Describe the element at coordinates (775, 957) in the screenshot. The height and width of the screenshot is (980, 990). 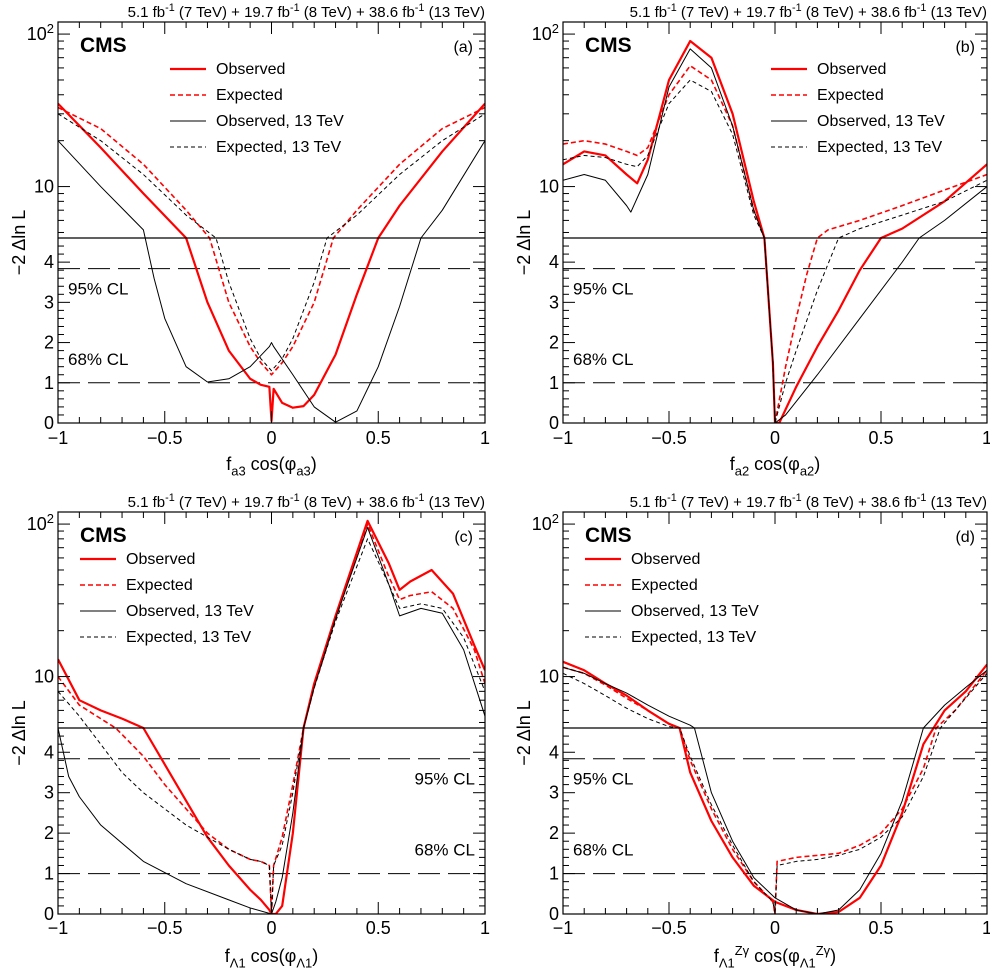
I see `x-axis-label: fΛ1Zγ cos(φΛ1Zγ)` at that location.